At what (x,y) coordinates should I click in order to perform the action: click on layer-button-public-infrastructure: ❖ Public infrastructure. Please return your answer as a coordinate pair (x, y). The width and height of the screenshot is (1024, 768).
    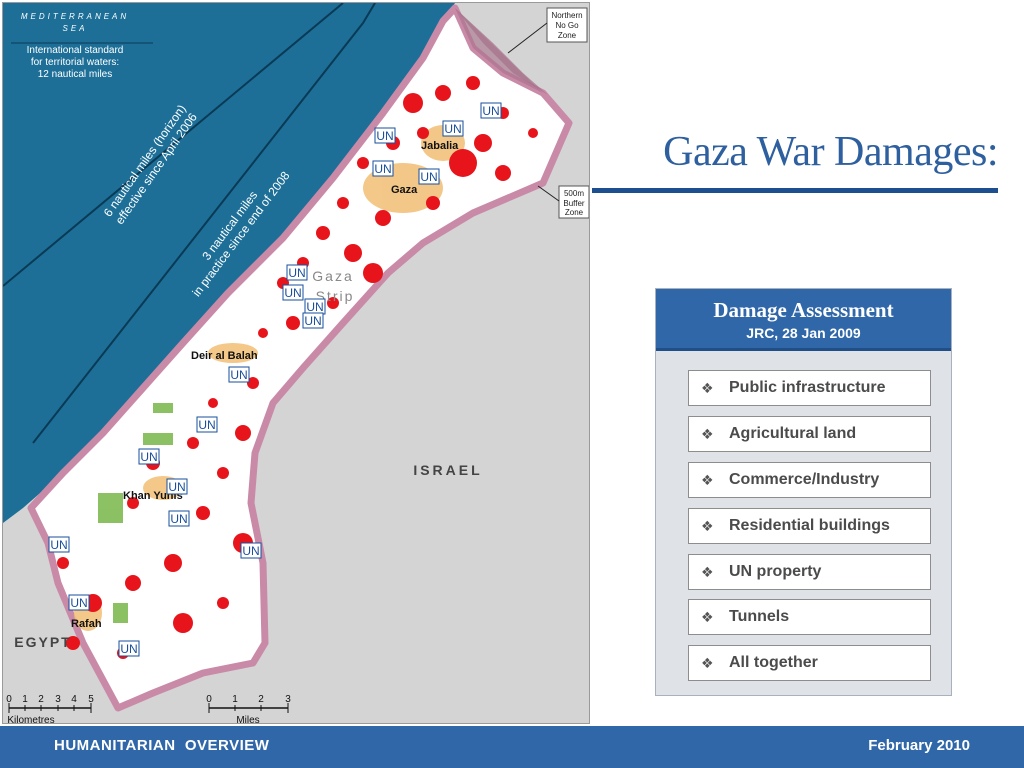
    Looking at the image, I should click on (809, 388).